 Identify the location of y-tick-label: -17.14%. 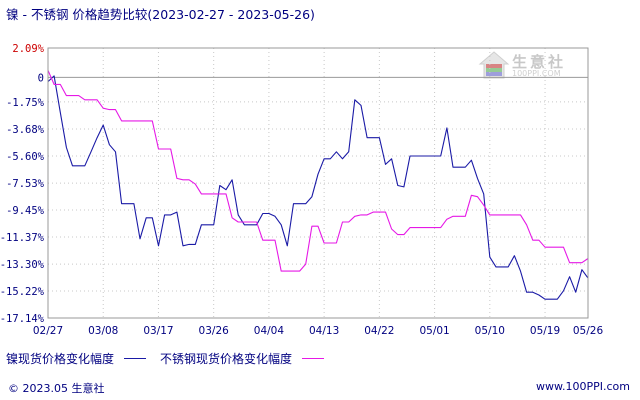
(22, 319).